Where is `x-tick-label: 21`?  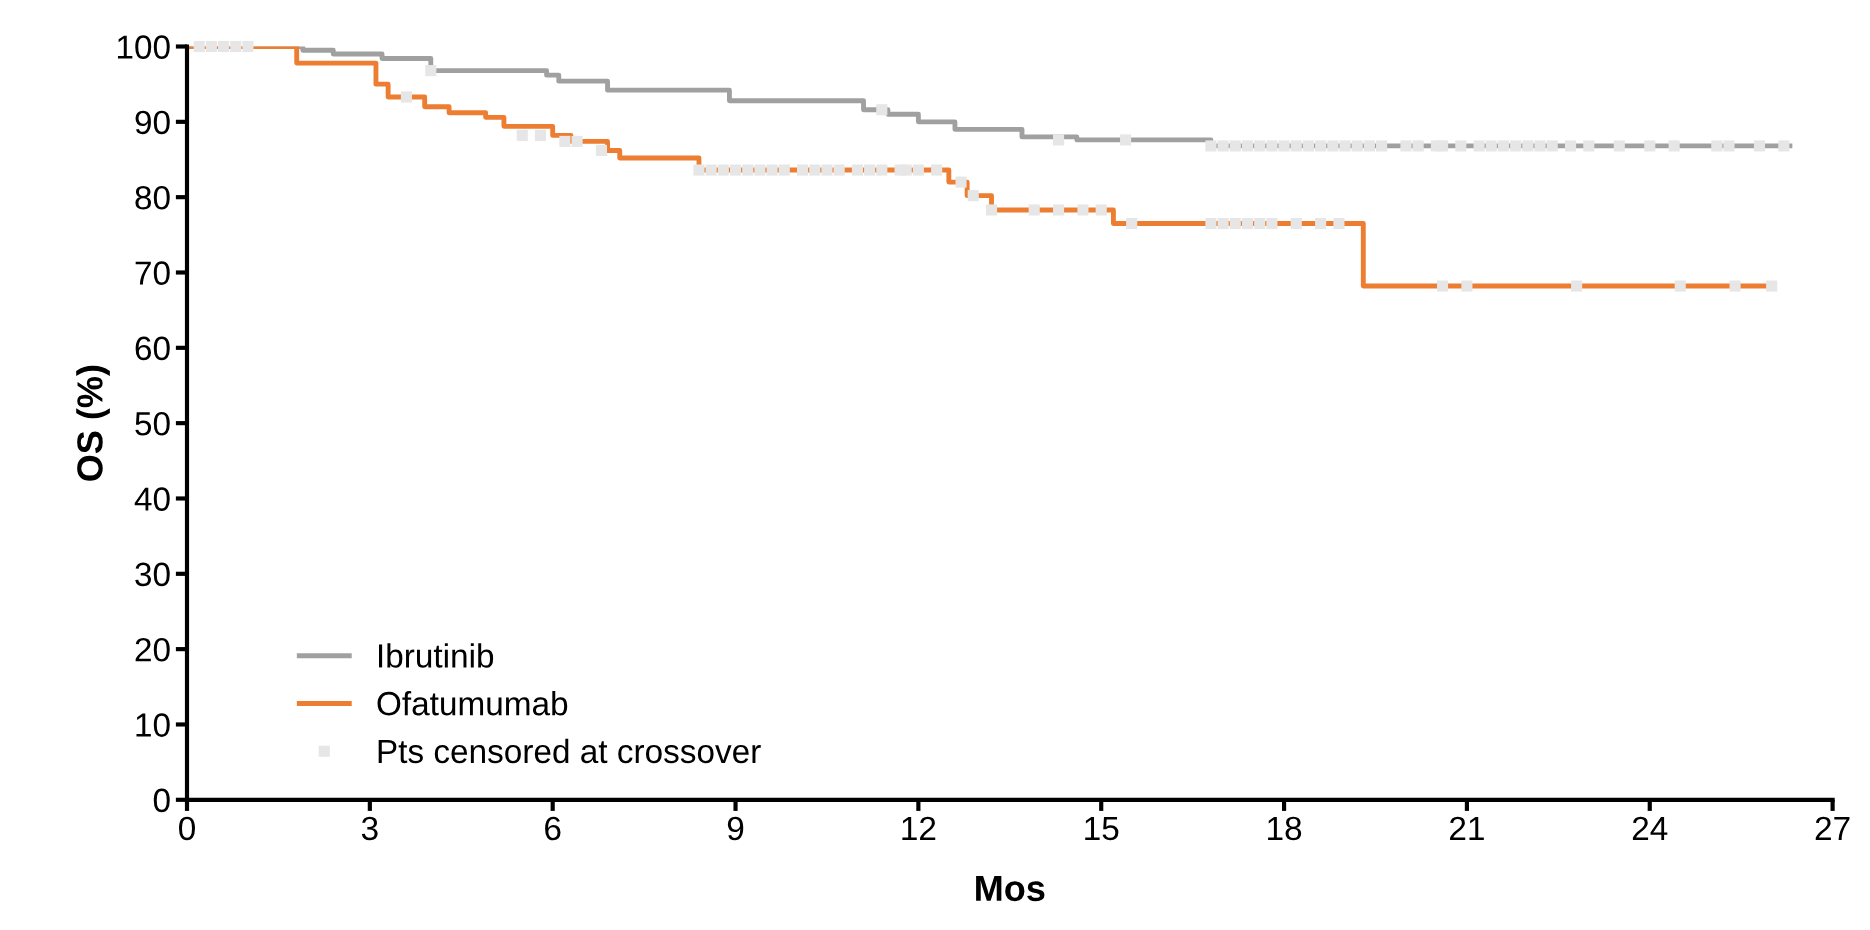
x-tick-label: 21 is located at coordinates (1467, 828).